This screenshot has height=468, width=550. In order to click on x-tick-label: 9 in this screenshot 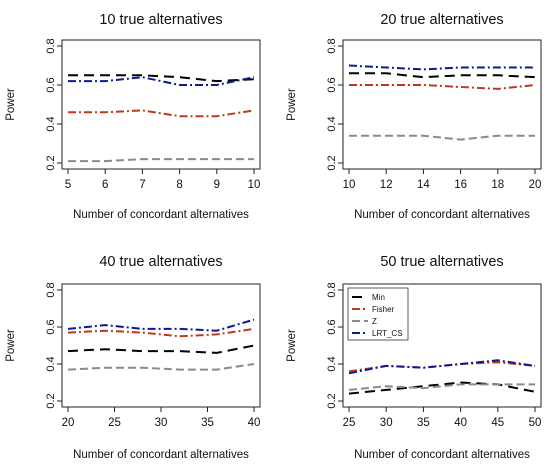, I will do `click(217, 185)`.